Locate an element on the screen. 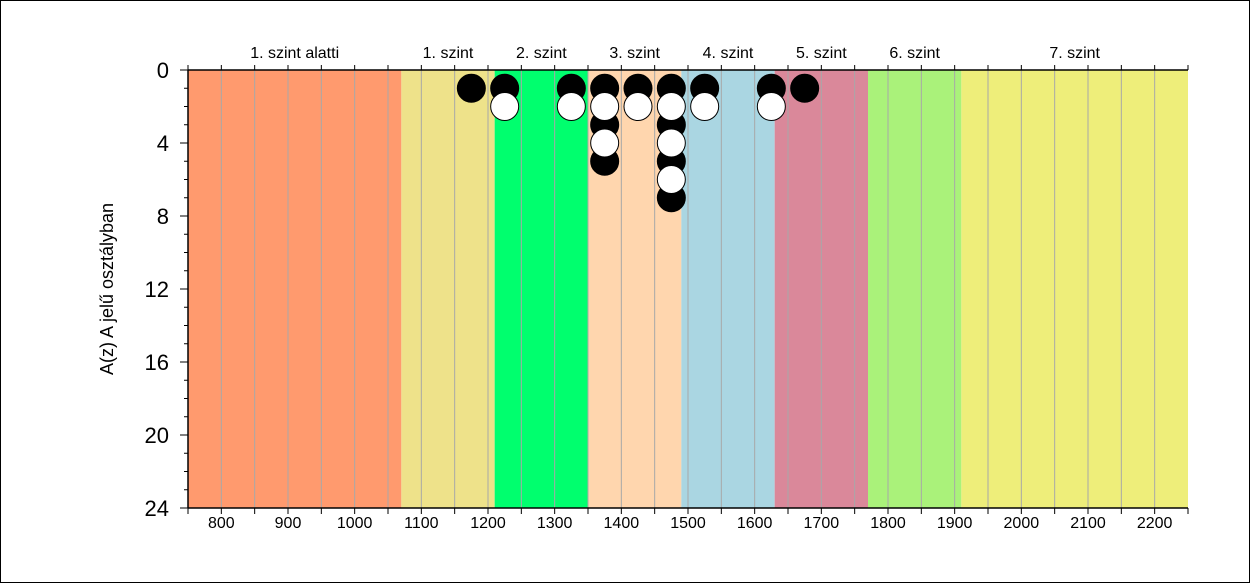 This screenshot has width=1250, height=587. y-tick-label: 24 is located at coordinates (157, 508).